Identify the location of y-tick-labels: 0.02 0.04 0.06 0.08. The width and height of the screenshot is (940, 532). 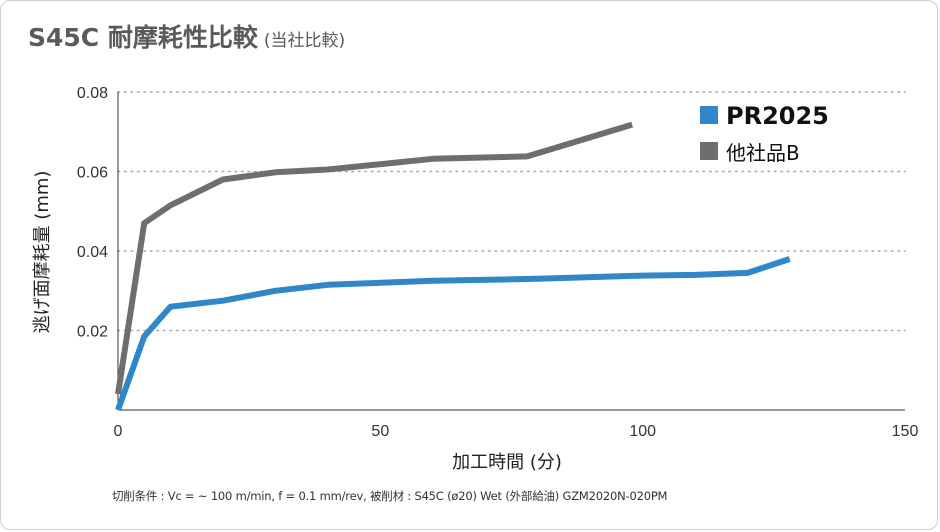
(92, 213).